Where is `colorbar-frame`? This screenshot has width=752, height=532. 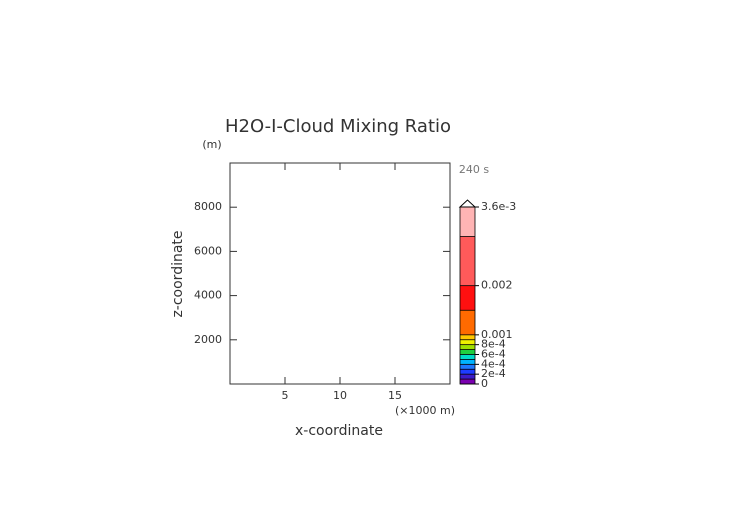
colorbar-frame is located at coordinates (467, 295).